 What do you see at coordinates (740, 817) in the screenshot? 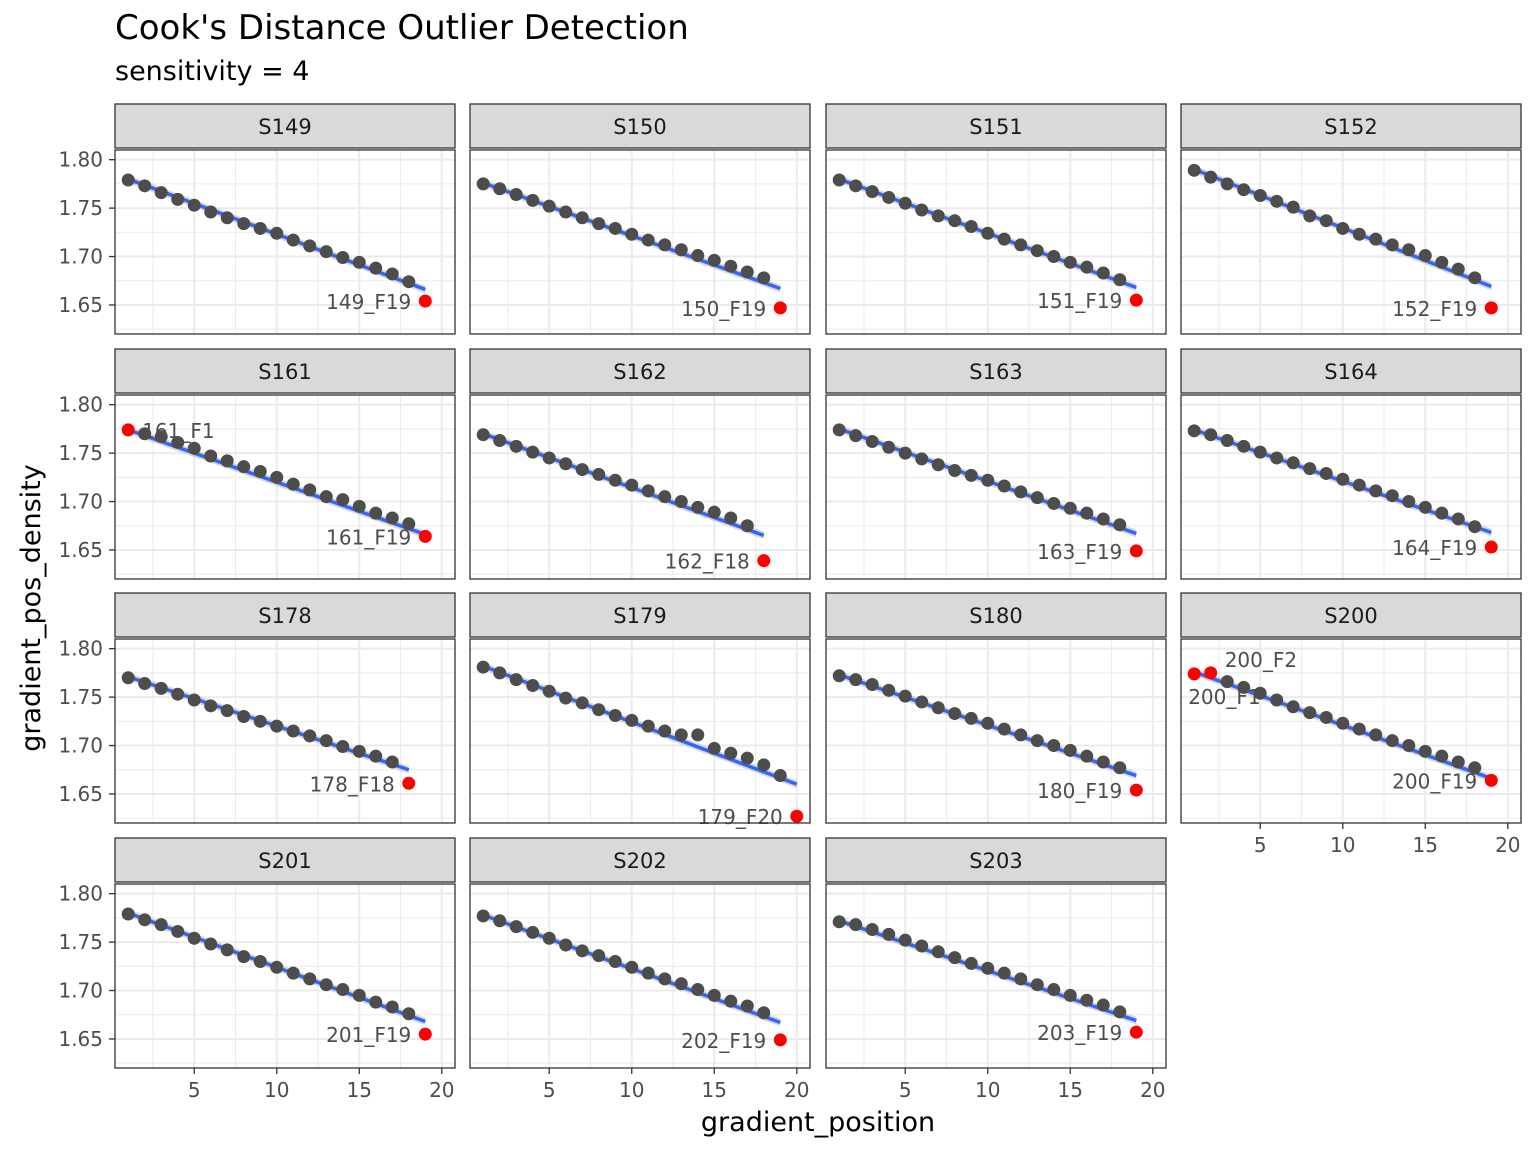
I see `outlier-label: 179_F20` at bounding box center [740, 817].